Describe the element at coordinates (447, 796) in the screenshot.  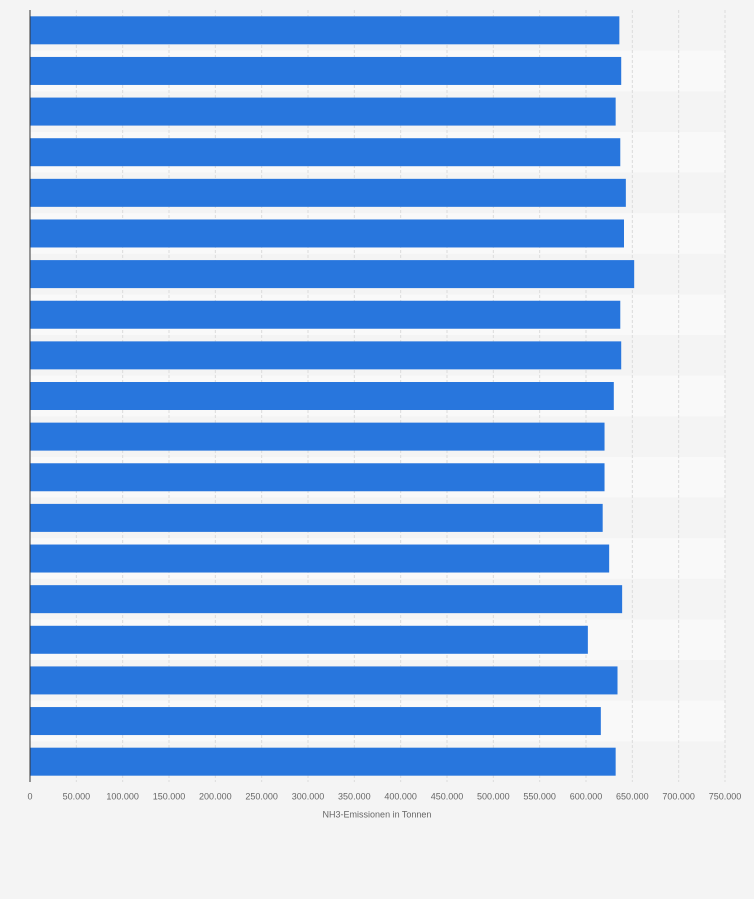
I see `x-tick-label: 450.000` at that location.